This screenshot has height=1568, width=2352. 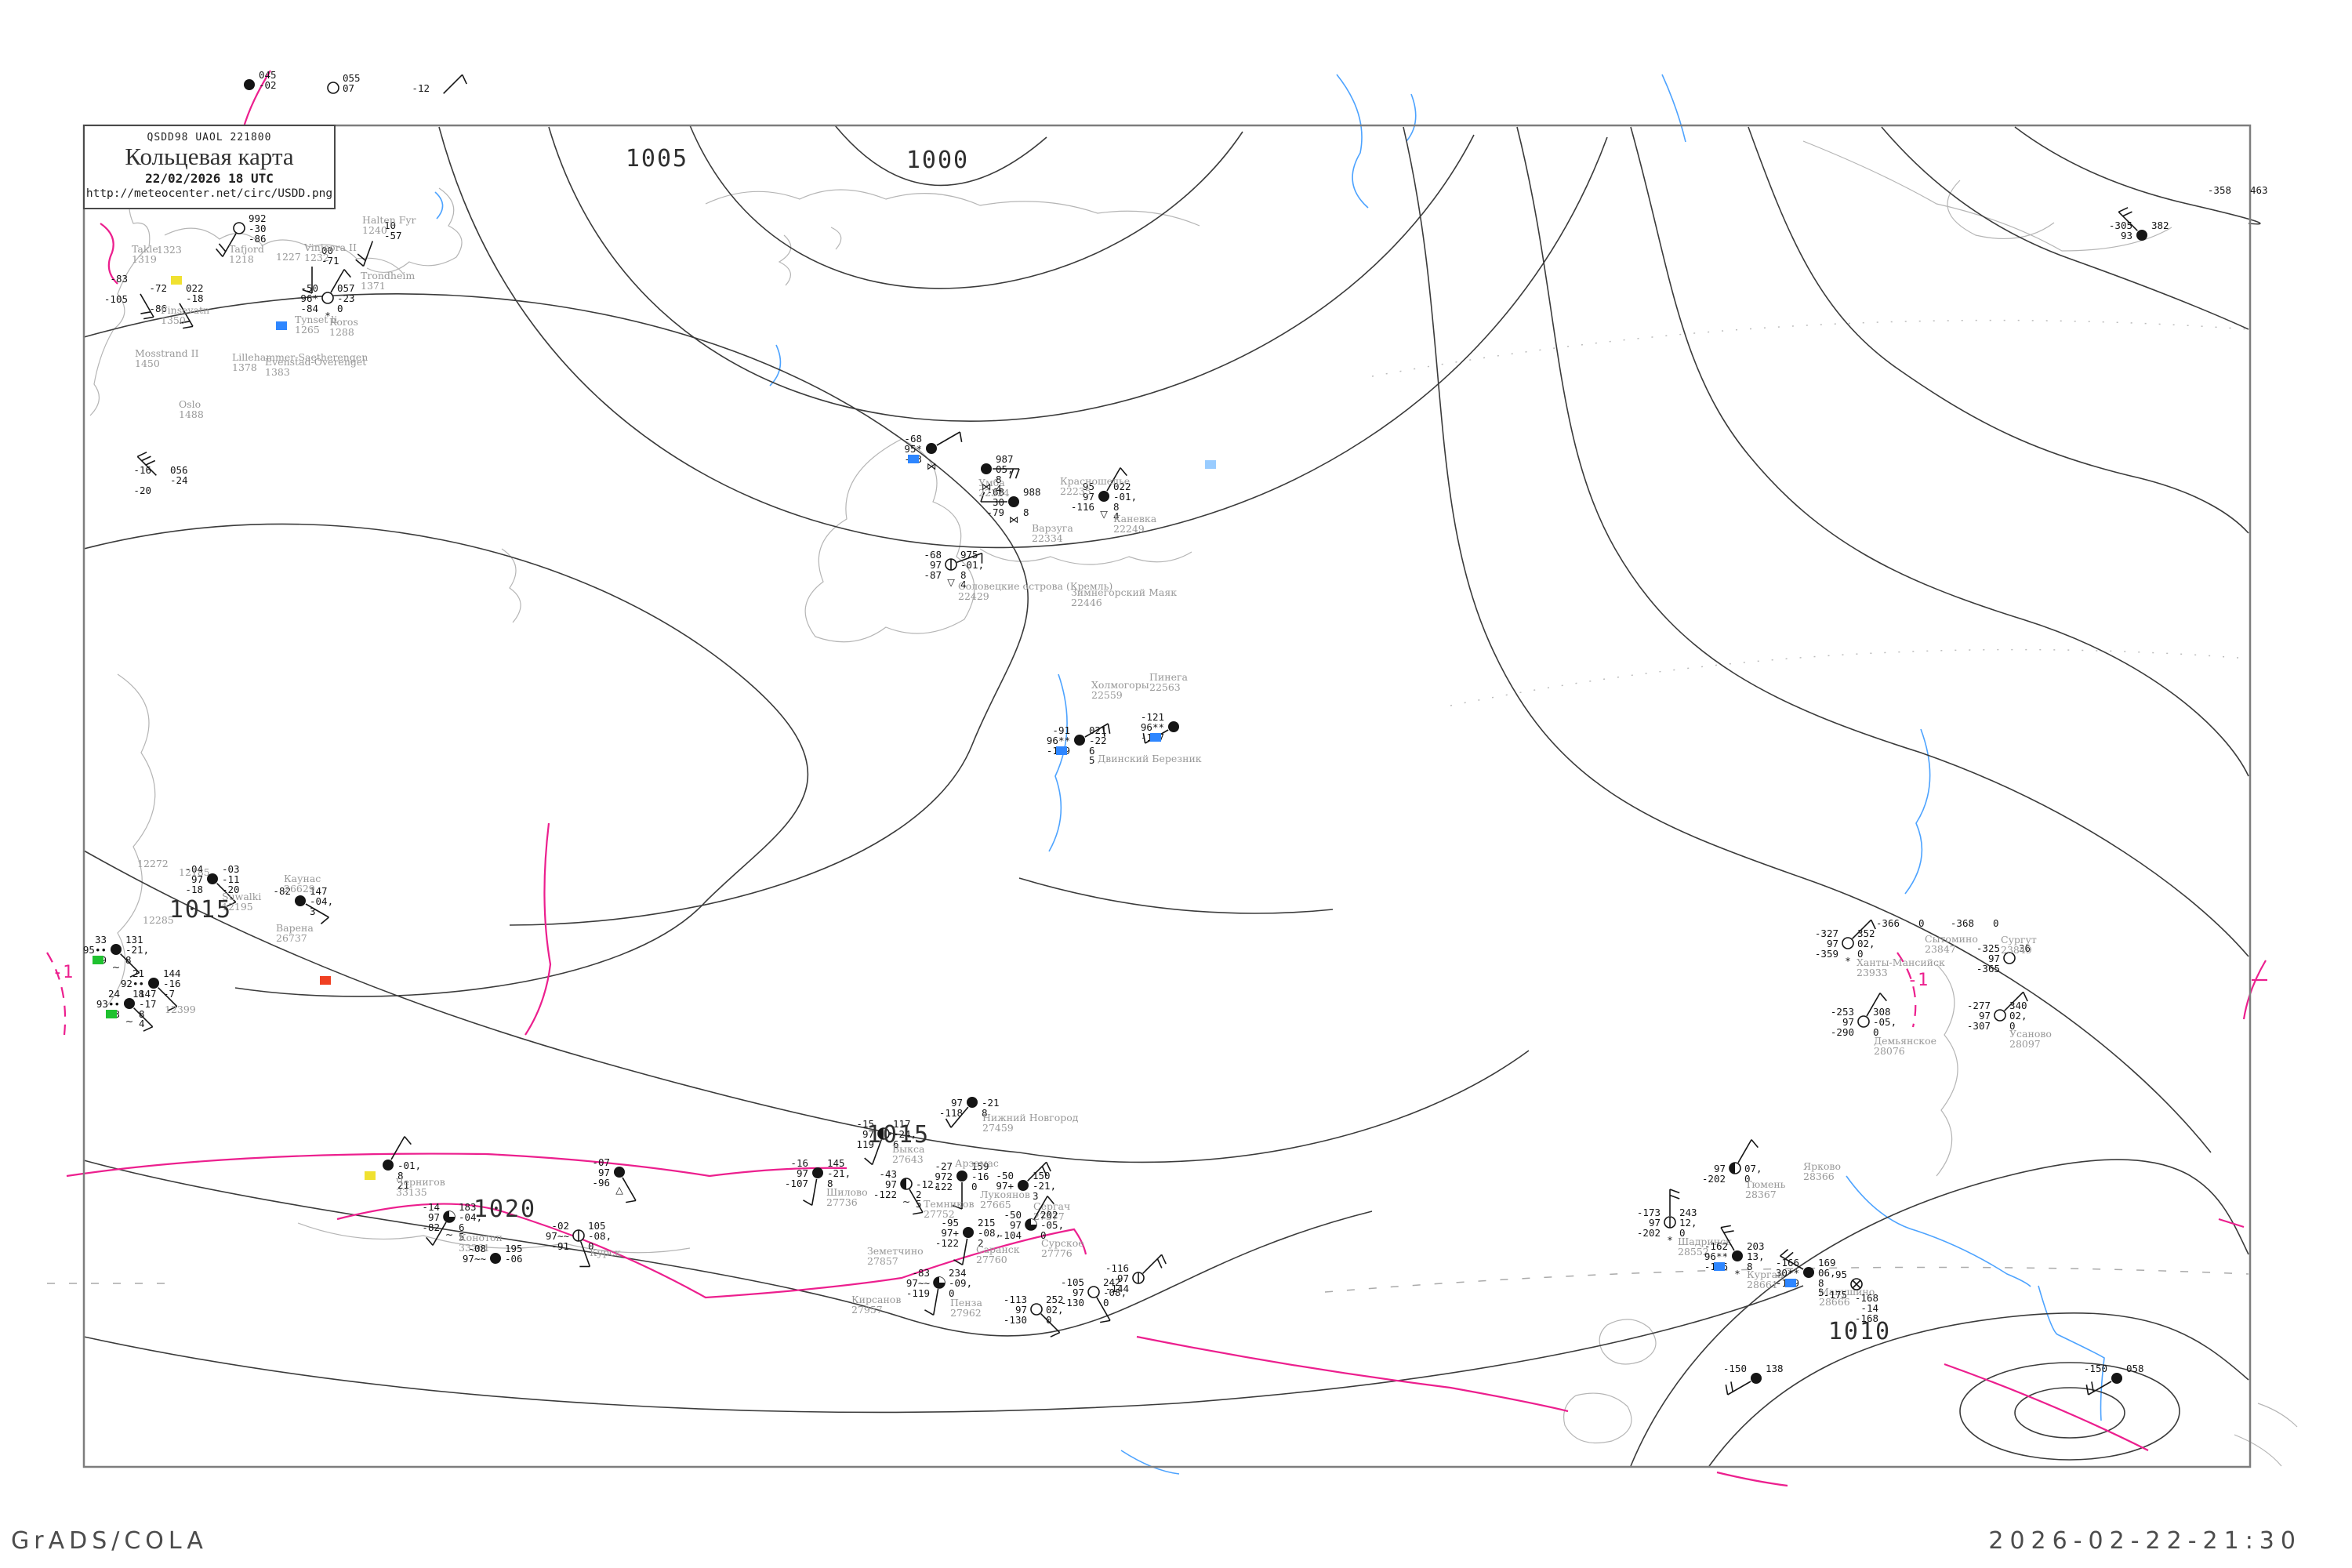 What do you see at coordinates (950, 1223) in the screenshot?
I see `station-temperature: -95` at bounding box center [950, 1223].